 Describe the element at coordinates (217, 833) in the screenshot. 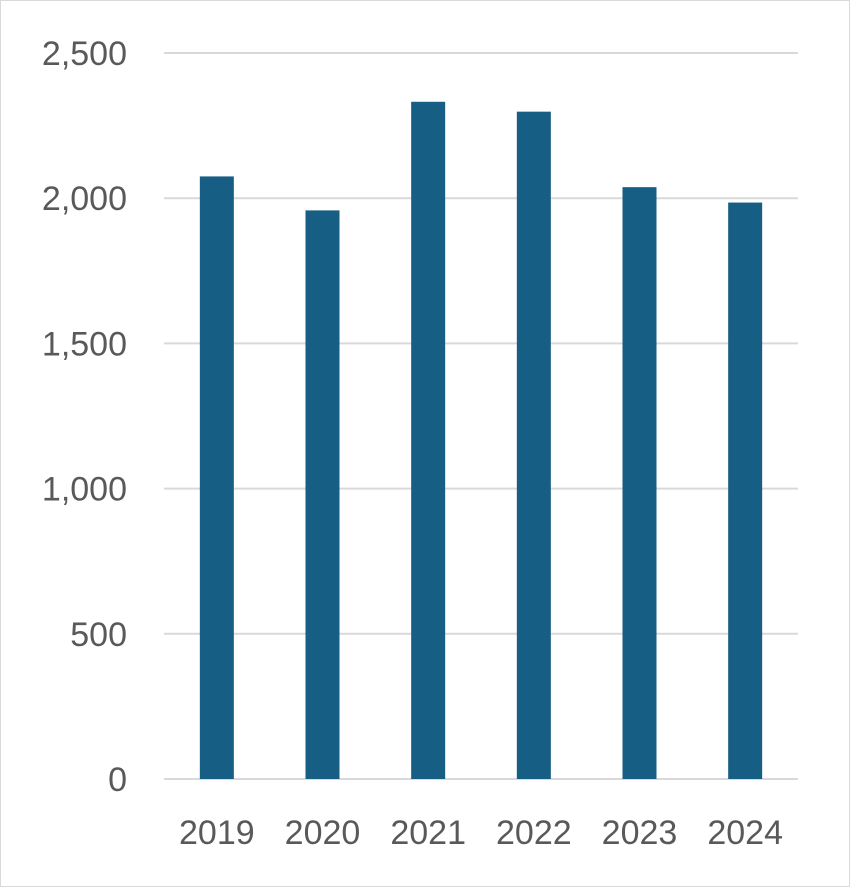

I see `x-tick-label: 2019` at that location.